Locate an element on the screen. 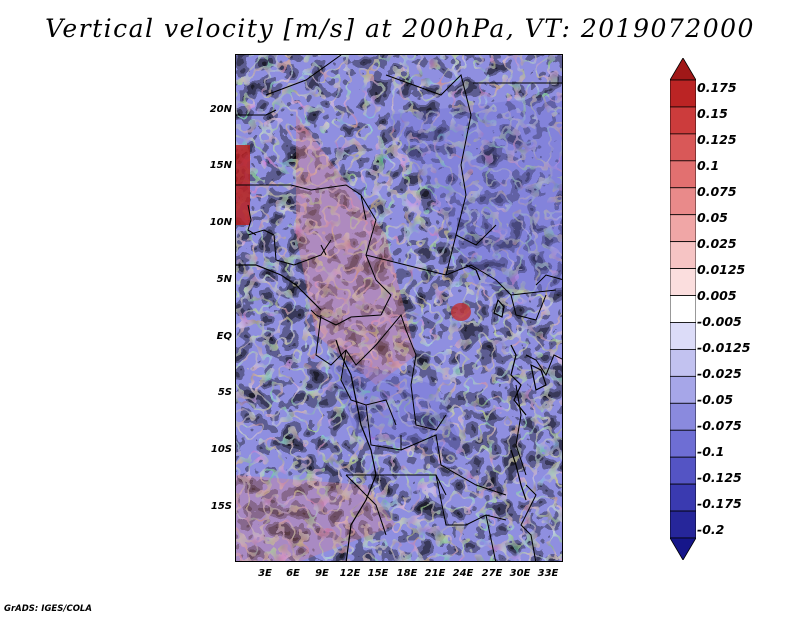  lat-label-eq: EQ is located at coordinates (224, 336).